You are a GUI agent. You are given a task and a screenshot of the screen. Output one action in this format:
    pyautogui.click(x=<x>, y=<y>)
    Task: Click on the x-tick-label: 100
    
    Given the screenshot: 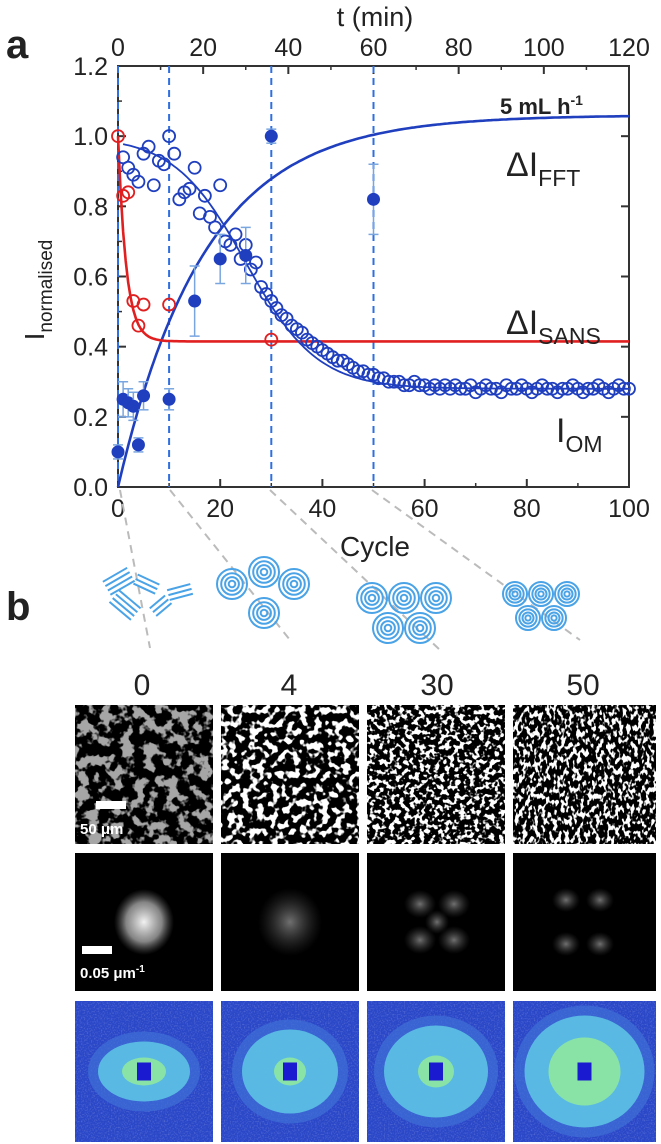 What is the action you would take?
    pyautogui.click(x=629, y=509)
    